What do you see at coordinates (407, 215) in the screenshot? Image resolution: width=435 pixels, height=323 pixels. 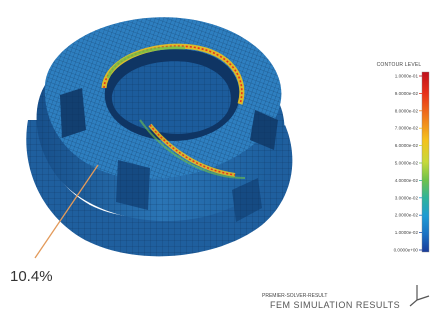 I see `legend-level-label: 2.0000e-02` at bounding box center [407, 215].